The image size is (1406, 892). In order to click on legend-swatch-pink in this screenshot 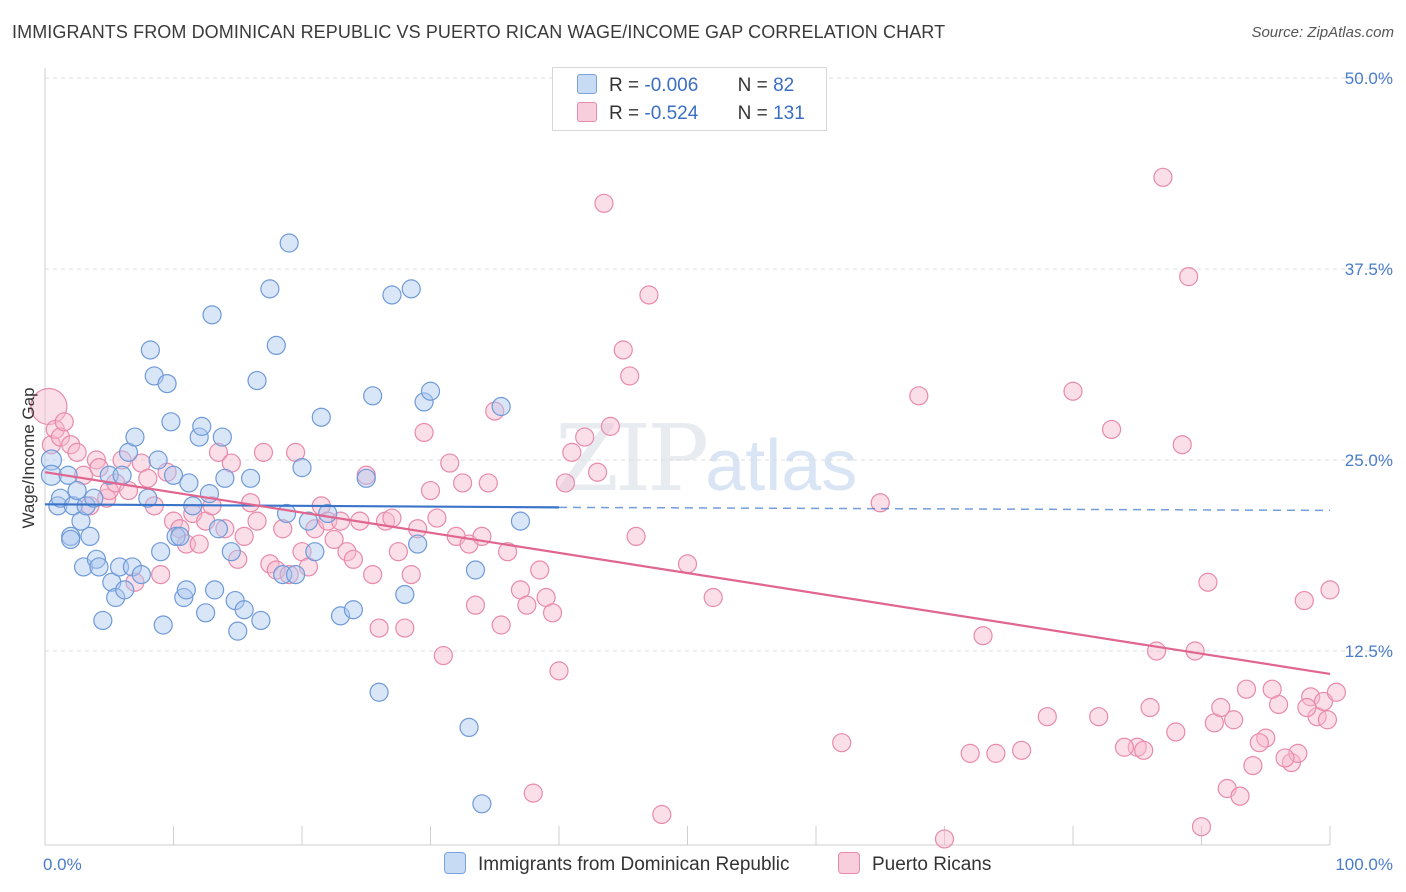, I will do `click(587, 112)`.